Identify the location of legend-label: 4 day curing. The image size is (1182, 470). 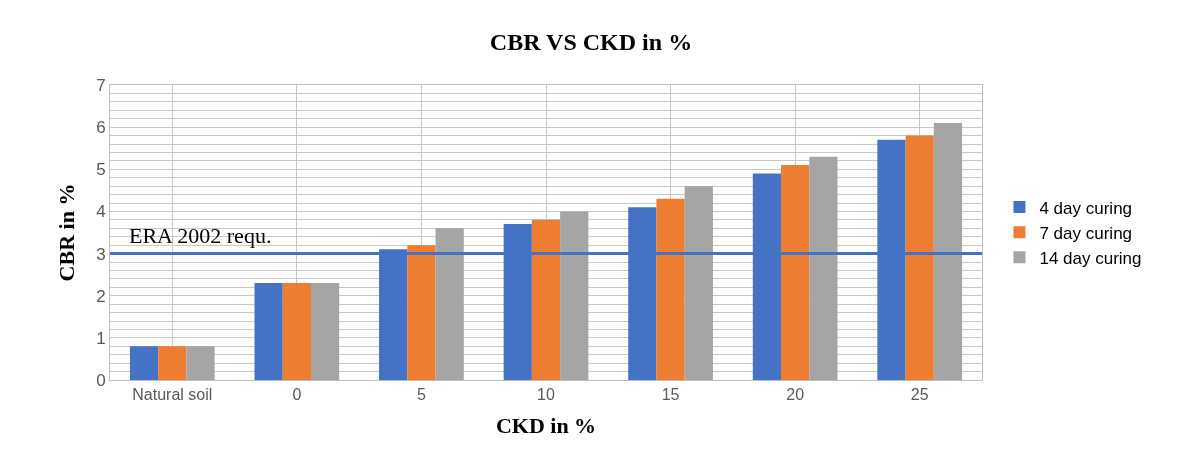
(1086, 208).